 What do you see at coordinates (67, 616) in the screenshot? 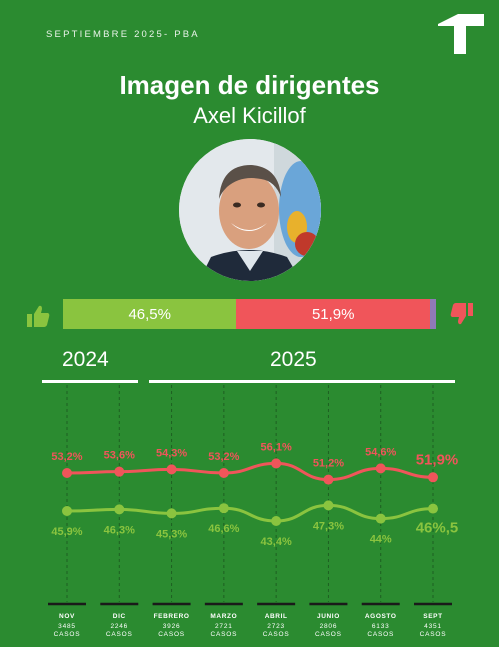
I see `x-tick-label: NOV` at bounding box center [67, 616].